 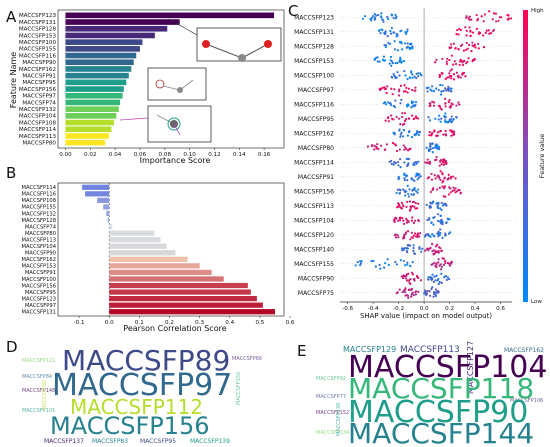 What do you see at coordinates (316, 177) in the screenshot?
I see `shap-feature-label: MACCSFP91` at bounding box center [316, 177].